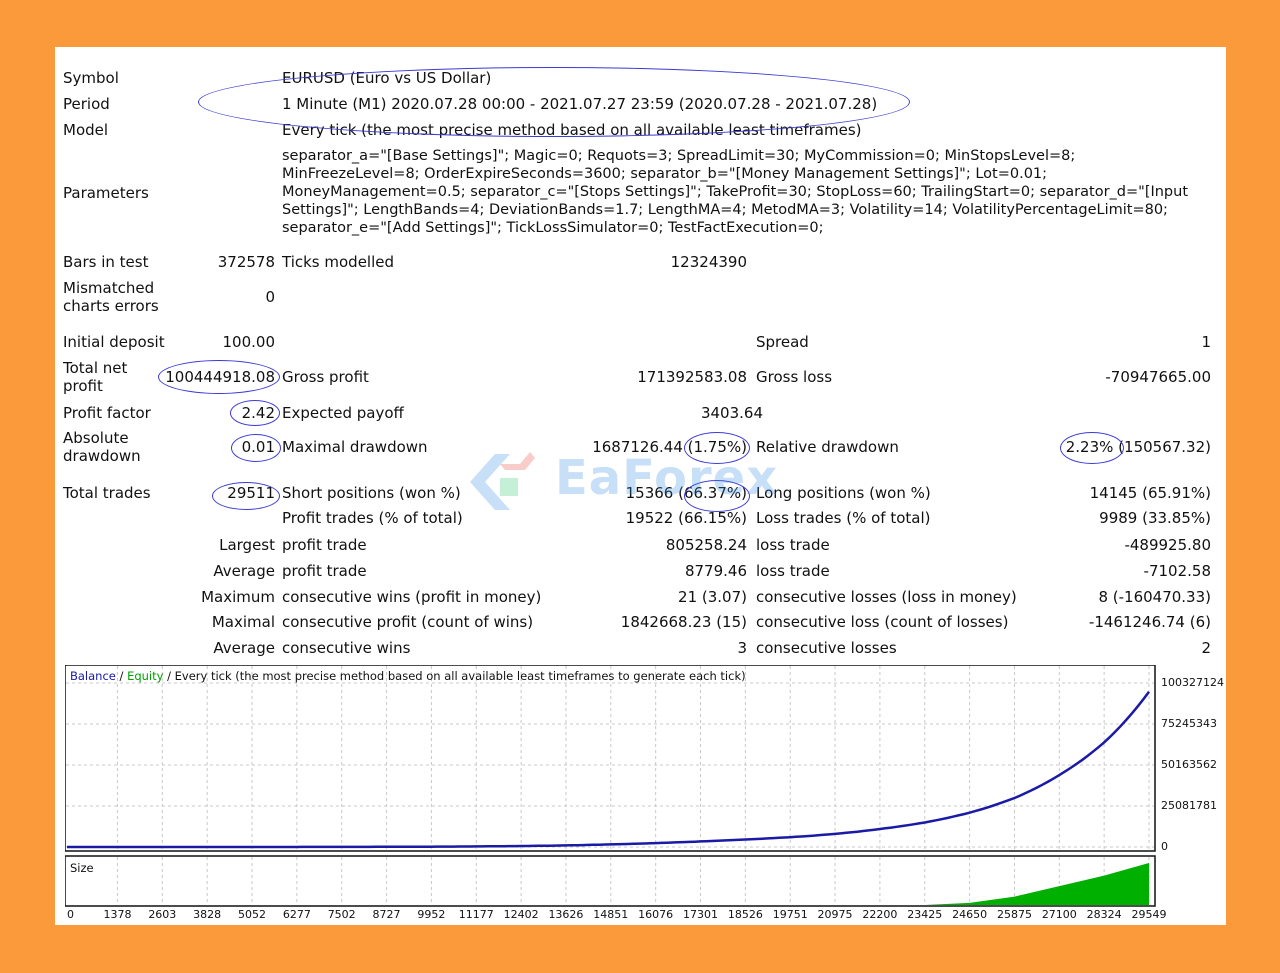  What do you see at coordinates (386, 914) in the screenshot?
I see `x-tick-label: 8727` at bounding box center [386, 914].